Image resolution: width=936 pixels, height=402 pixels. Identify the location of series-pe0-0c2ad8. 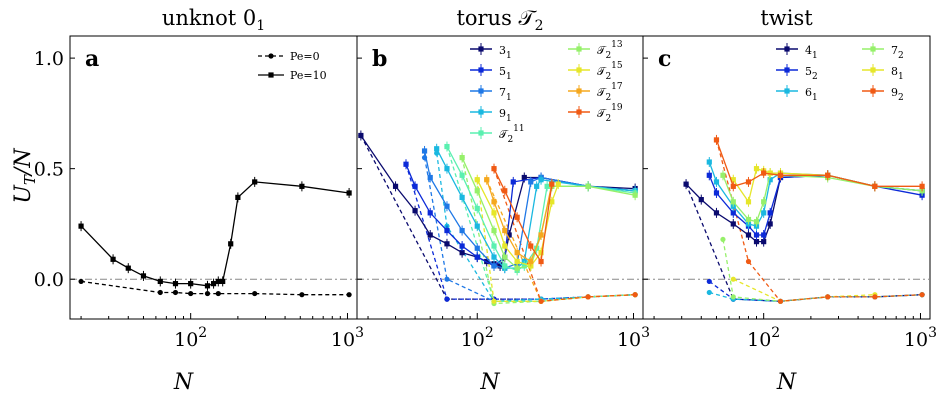
(520, 231).